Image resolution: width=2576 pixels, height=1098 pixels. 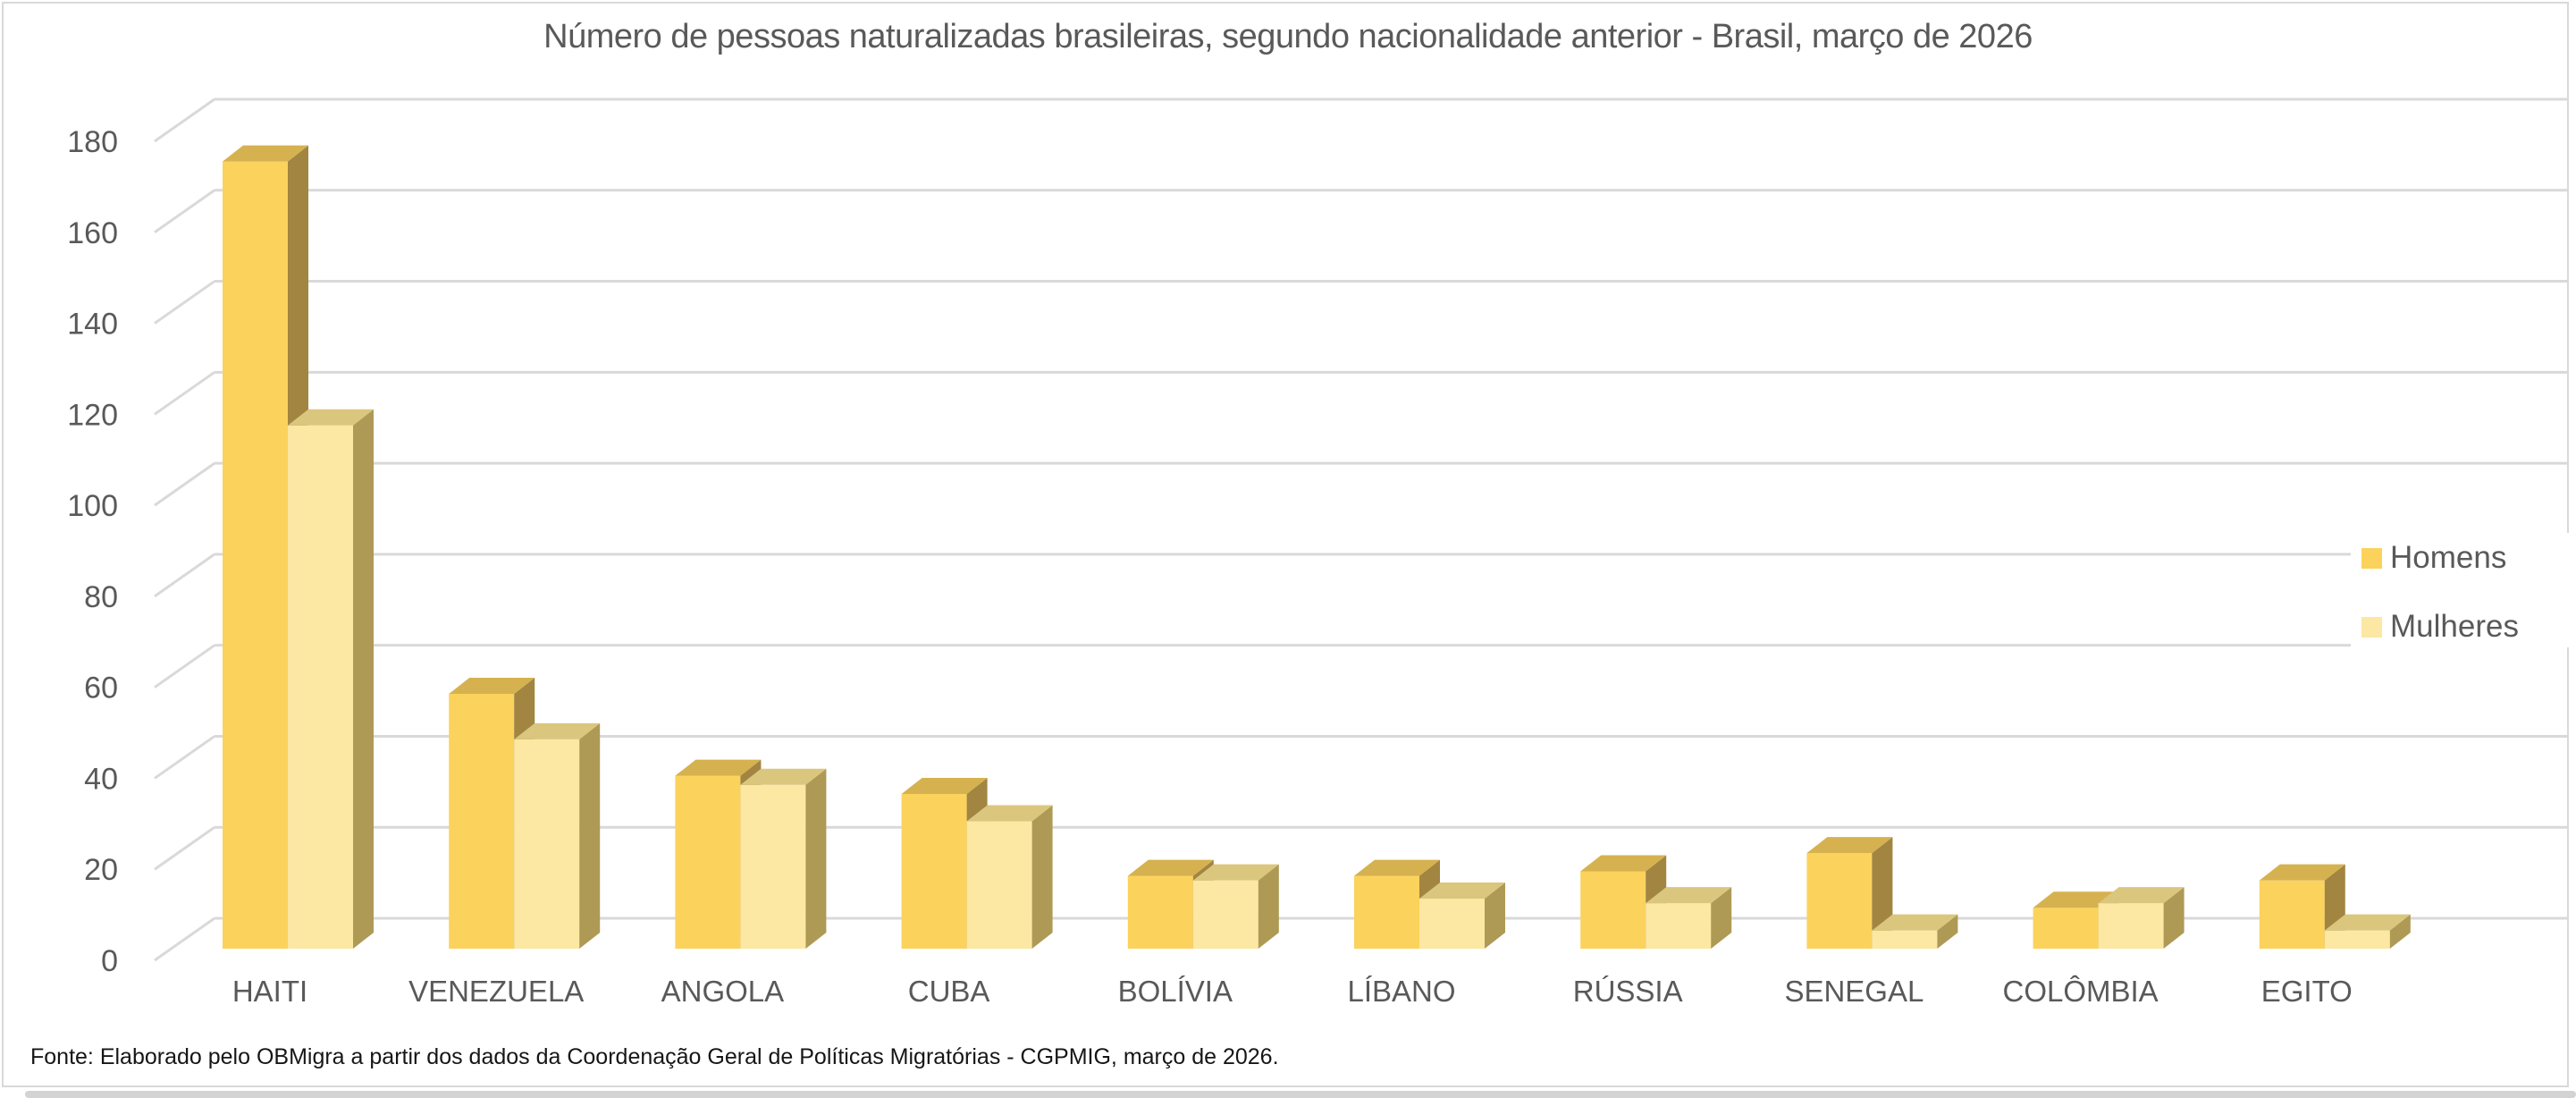 I want to click on bar-mulheres-cuba-side, so click(x=1042, y=877).